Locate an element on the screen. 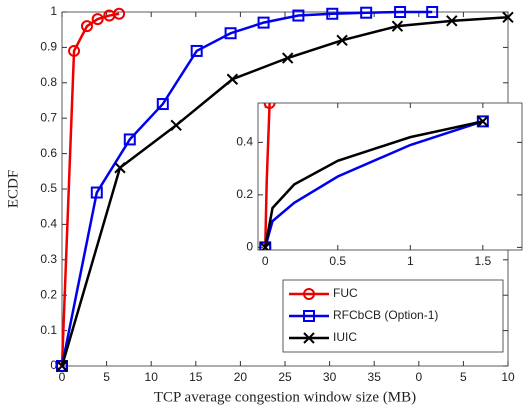  y-axis-label: ECDF is located at coordinates (13, 189).